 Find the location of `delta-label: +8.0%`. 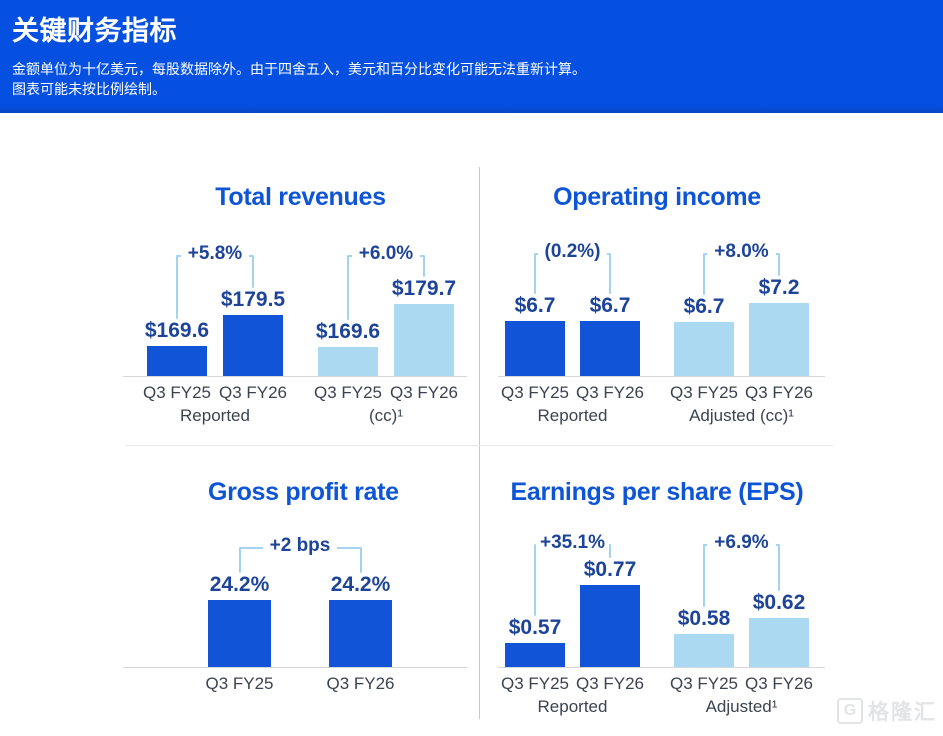

delta-label: +8.0% is located at coordinates (741, 252).